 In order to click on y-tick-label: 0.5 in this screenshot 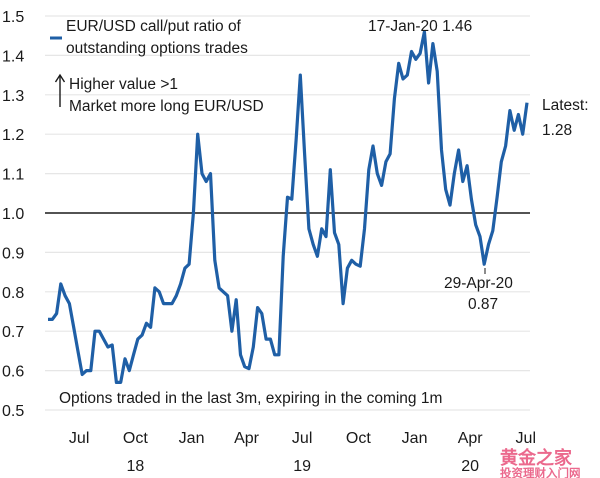, I will do `click(13, 411)`.